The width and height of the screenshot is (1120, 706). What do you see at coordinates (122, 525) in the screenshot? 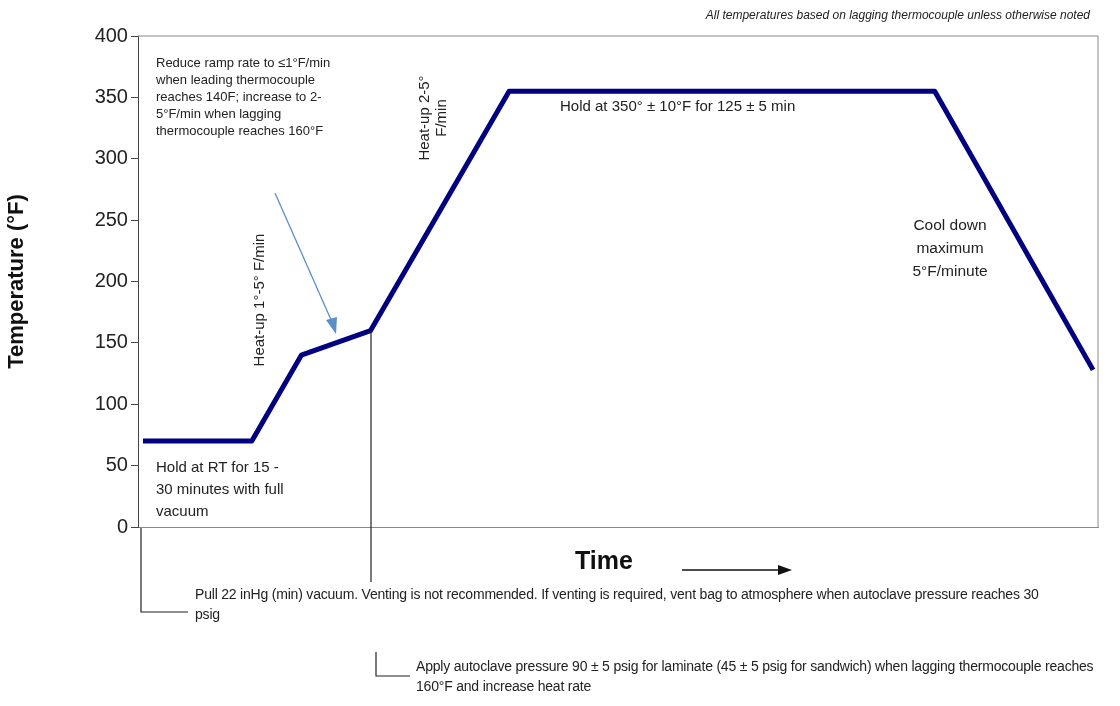
I see `y-tick-label: 0` at bounding box center [122, 525].